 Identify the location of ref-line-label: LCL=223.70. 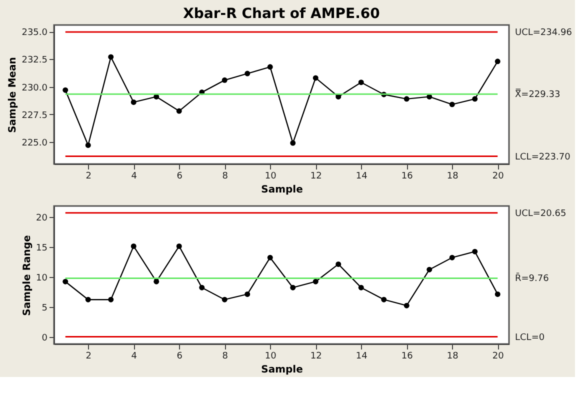
(543, 157).